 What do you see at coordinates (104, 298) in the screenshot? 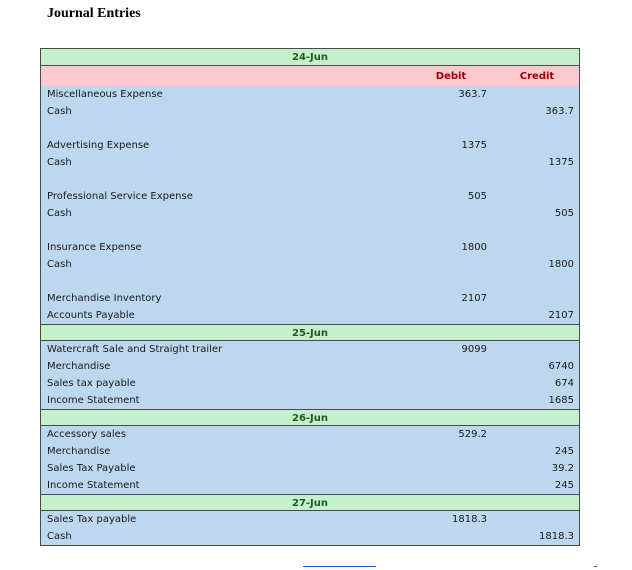
I see `account-name: Merchandise Inventory` at bounding box center [104, 298].